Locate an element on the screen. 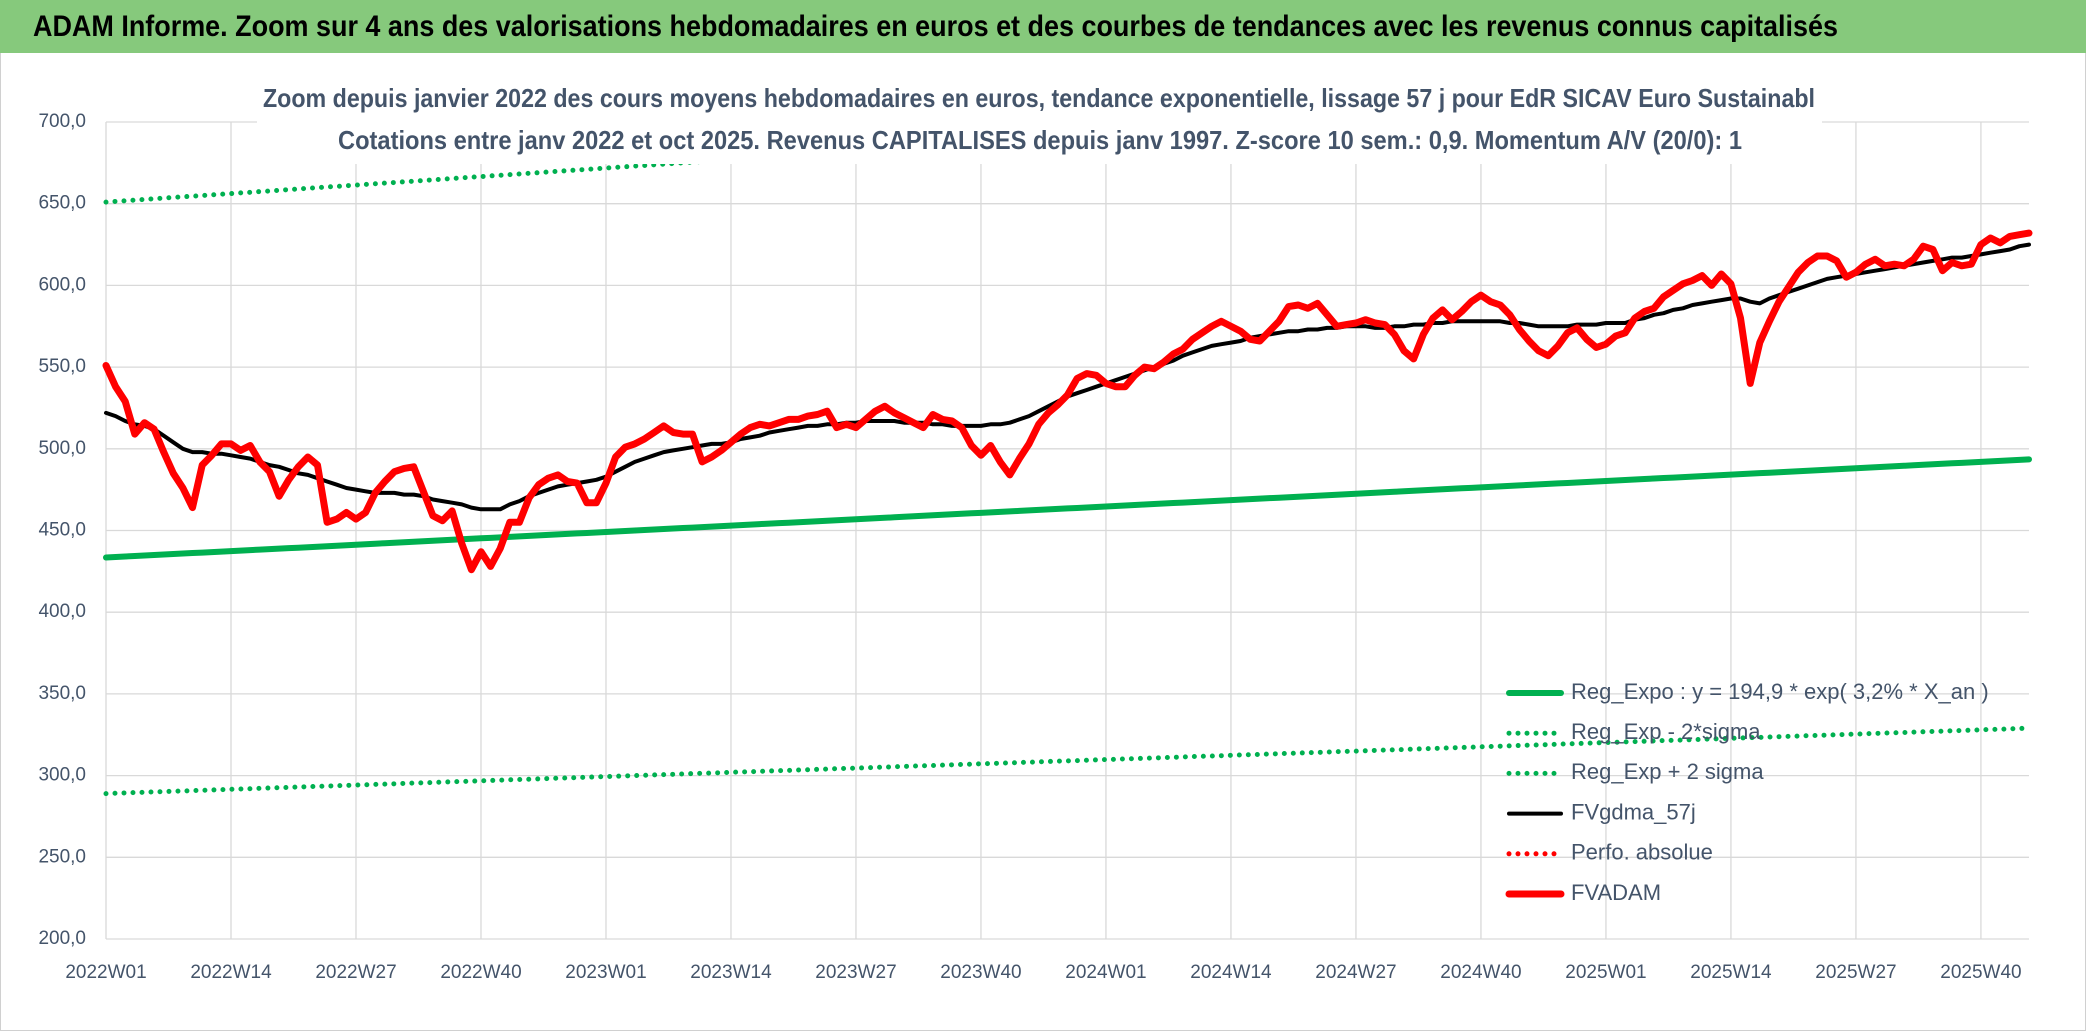 This screenshot has width=2086, height=1031. x-tick-label: 2023W01 is located at coordinates (605, 972).